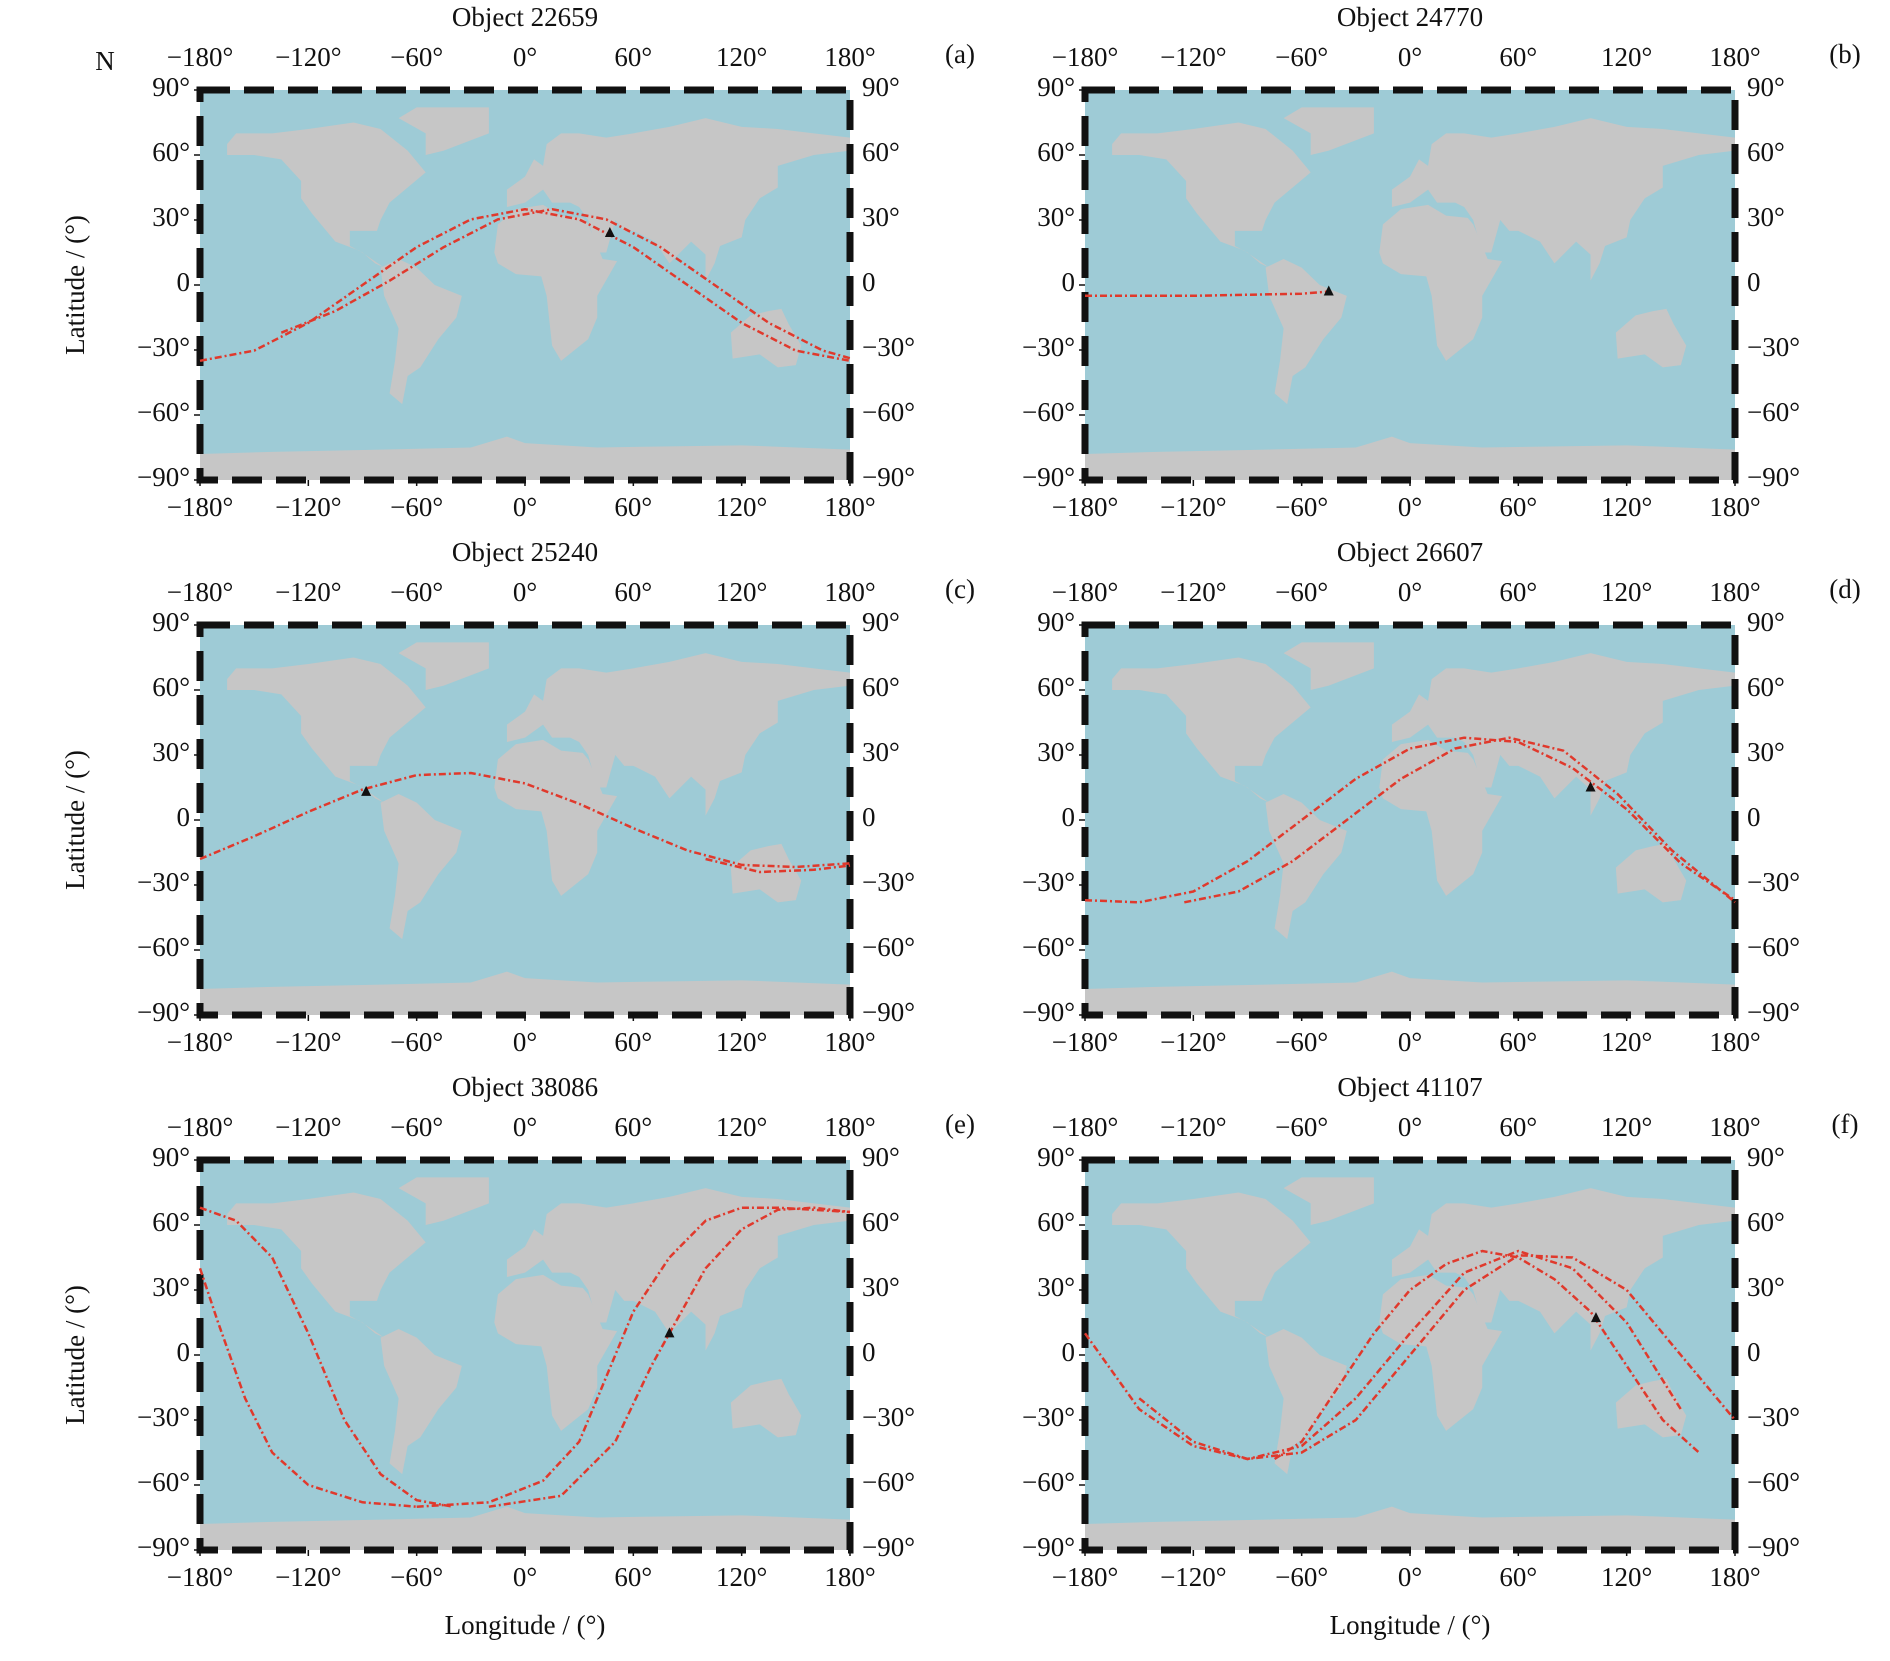 The image size is (1890, 1661). I want to click on panel-title: Object 38086, so click(525, 1087).